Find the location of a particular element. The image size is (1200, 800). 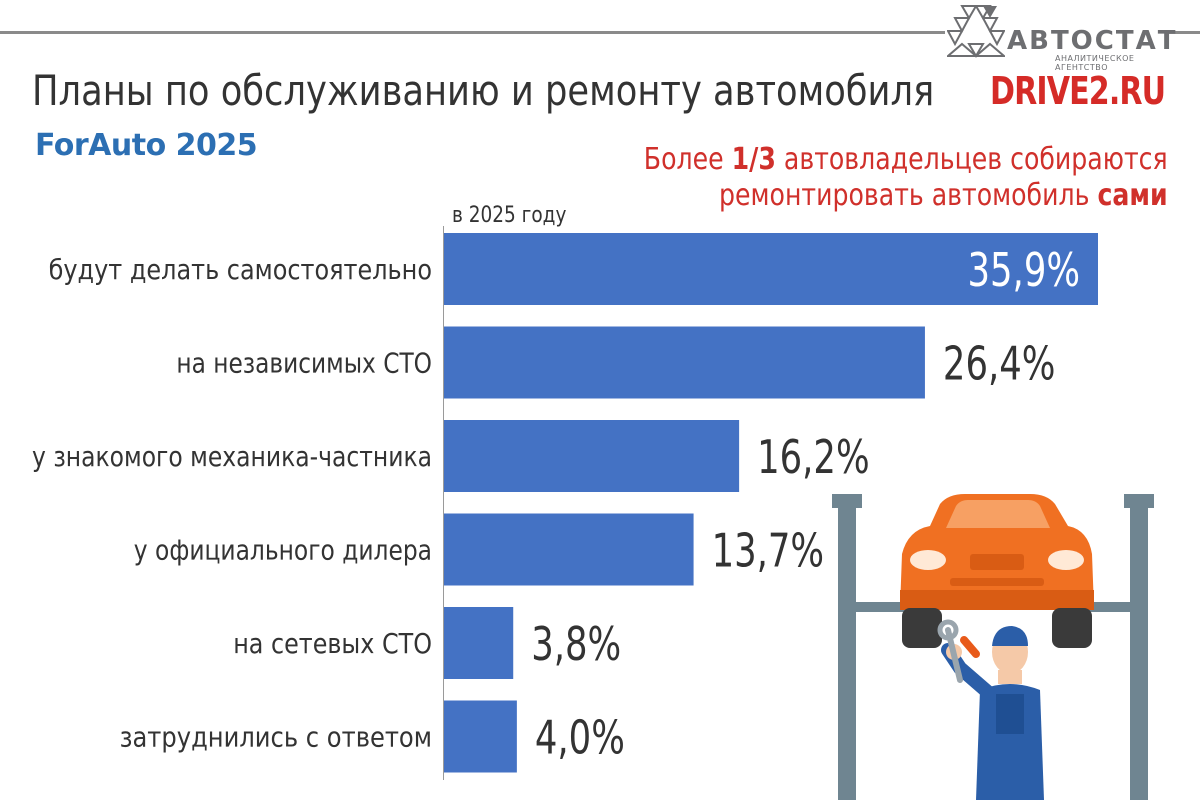

avtostat-logo: АВТОСТАТ АНАЛИТИЧЕСКОЕ АГЕНТСТВО is located at coordinates (1060, 37).